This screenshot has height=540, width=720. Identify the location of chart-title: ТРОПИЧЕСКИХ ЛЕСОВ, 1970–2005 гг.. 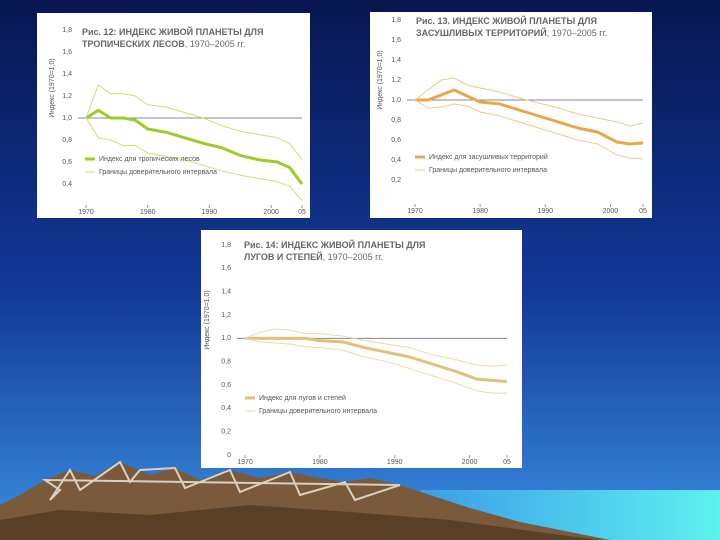
(163, 44).